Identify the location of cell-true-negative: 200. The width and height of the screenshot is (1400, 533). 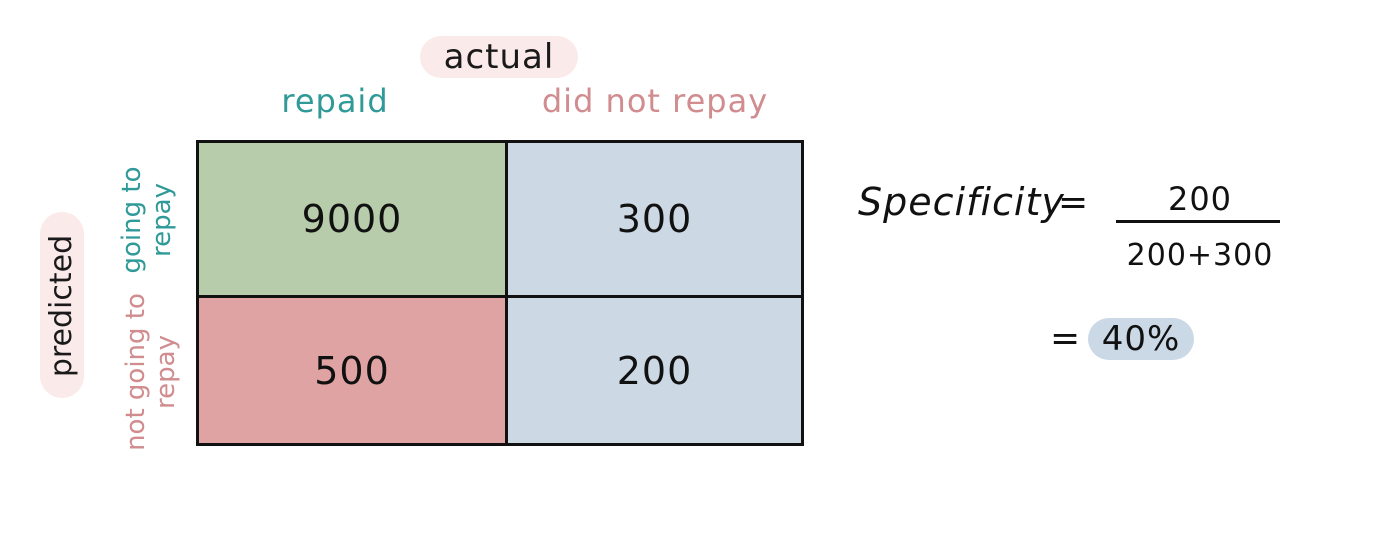
(654, 370).